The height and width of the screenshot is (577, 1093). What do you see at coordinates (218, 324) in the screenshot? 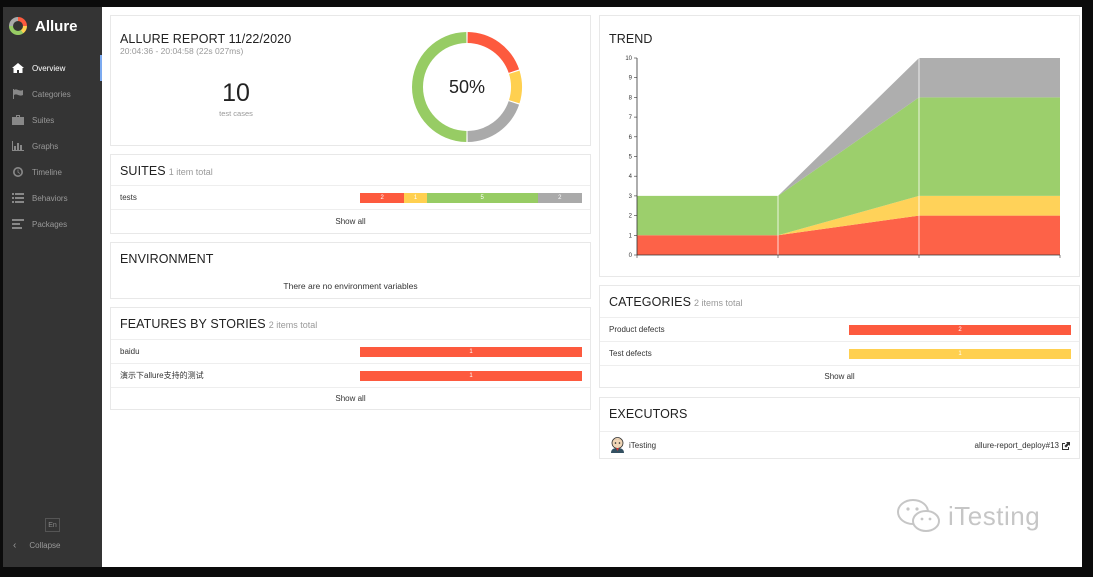
I see `features-header: FEATURES BY STORIES 2 items total` at bounding box center [218, 324].